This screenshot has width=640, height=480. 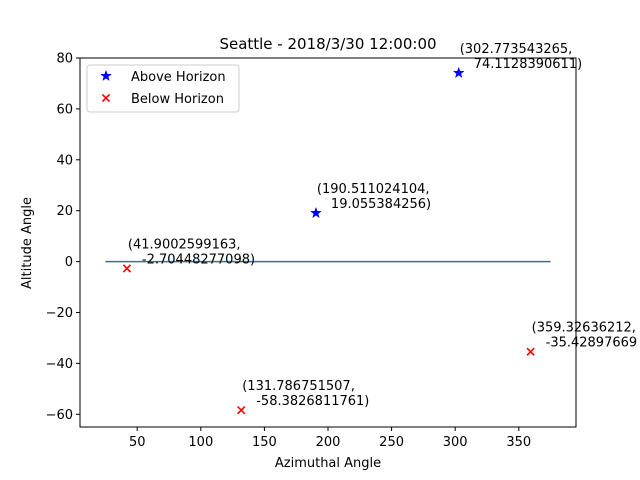 What do you see at coordinates (391, 442) in the screenshot?
I see `x-tick-label: 250` at bounding box center [391, 442].